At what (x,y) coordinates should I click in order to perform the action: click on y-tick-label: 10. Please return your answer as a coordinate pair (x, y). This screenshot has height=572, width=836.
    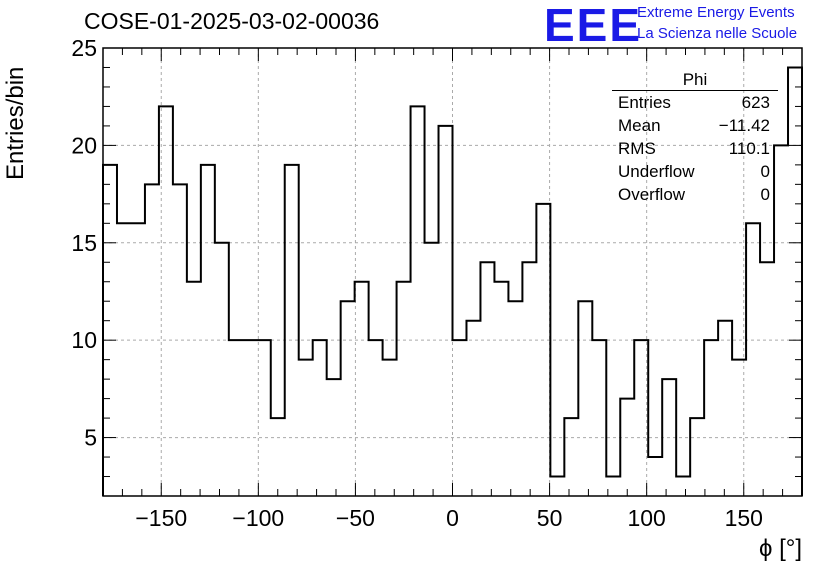
    Looking at the image, I should click on (84, 340).